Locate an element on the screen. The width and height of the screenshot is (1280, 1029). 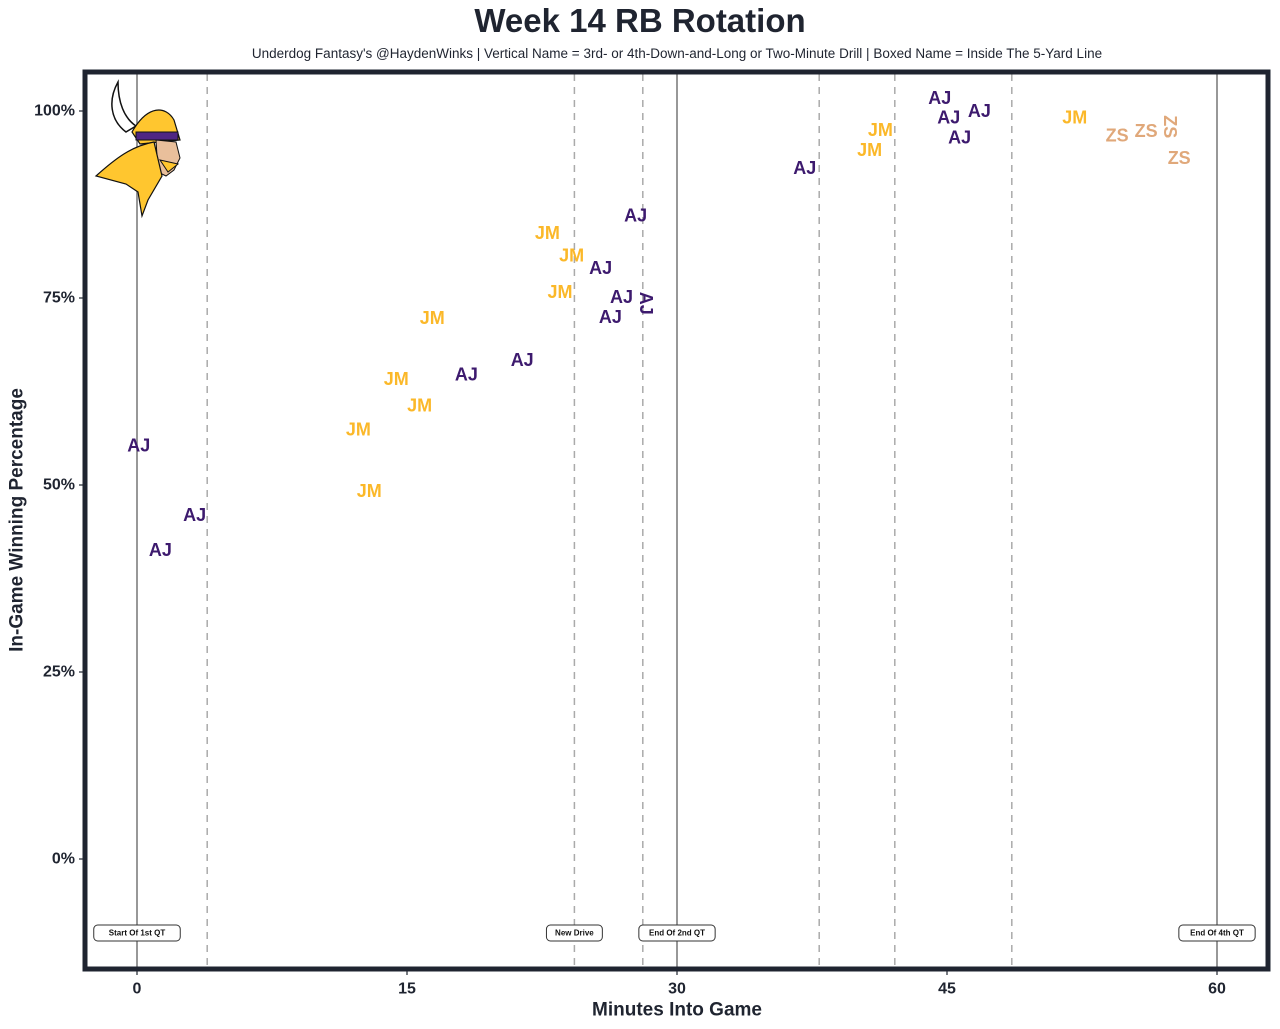
y-tick-label: 25% is located at coordinates (59, 672).